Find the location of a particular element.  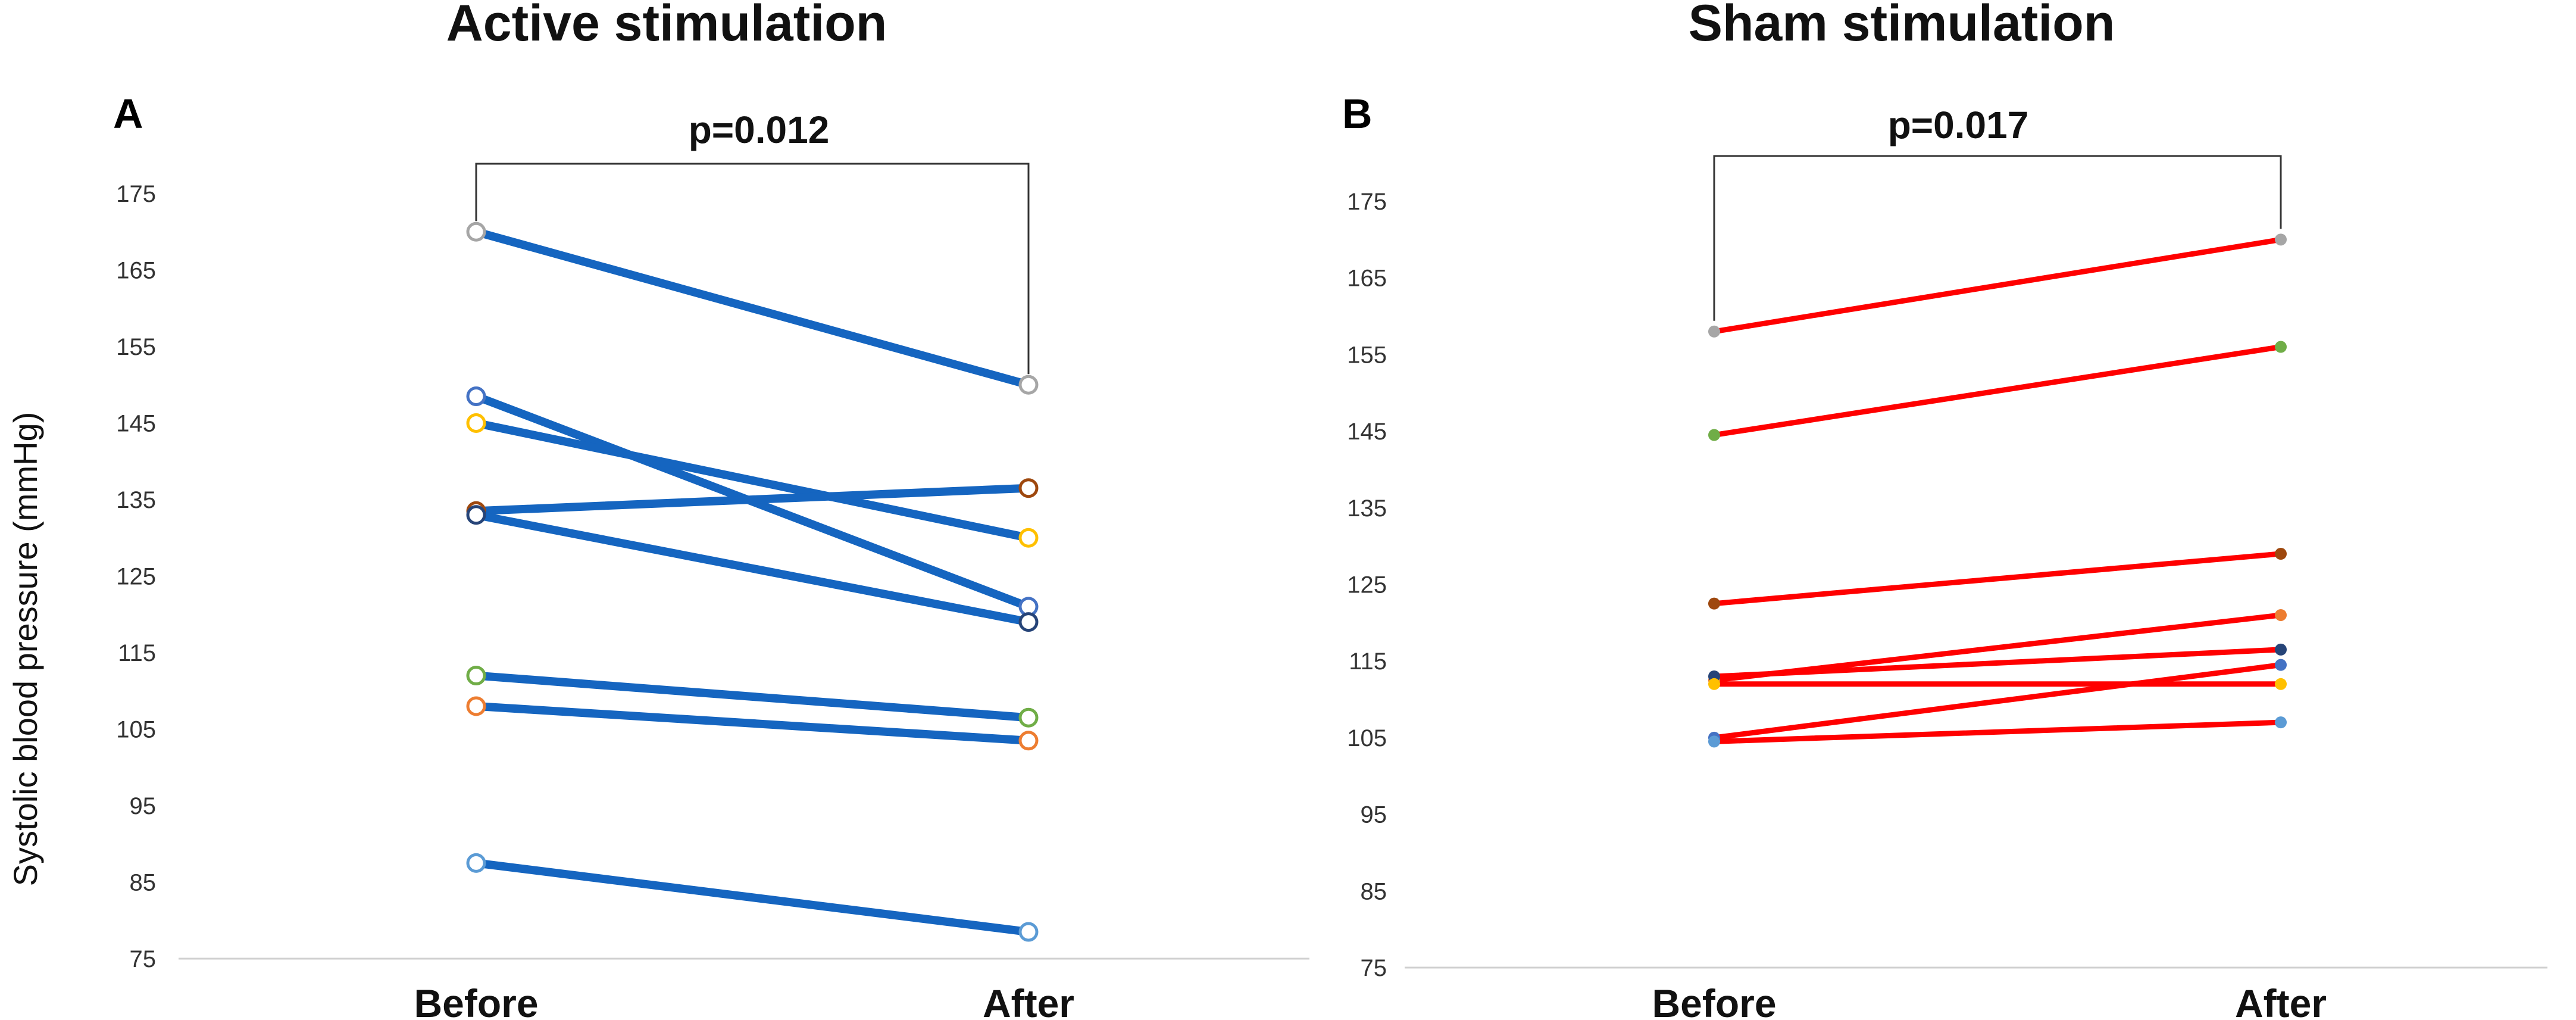

y-axis-label: Systolic blood pressure (mmHg) is located at coordinates (25, 650).